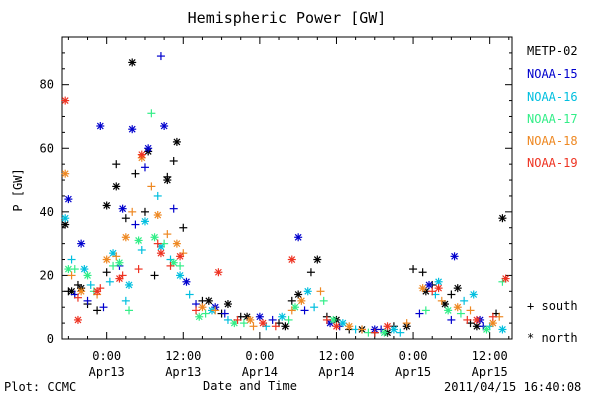 This screenshot has width=600, height=400. What do you see at coordinates (50, 339) in the screenshot?
I see `y-tick-label: 0` at bounding box center [50, 339].